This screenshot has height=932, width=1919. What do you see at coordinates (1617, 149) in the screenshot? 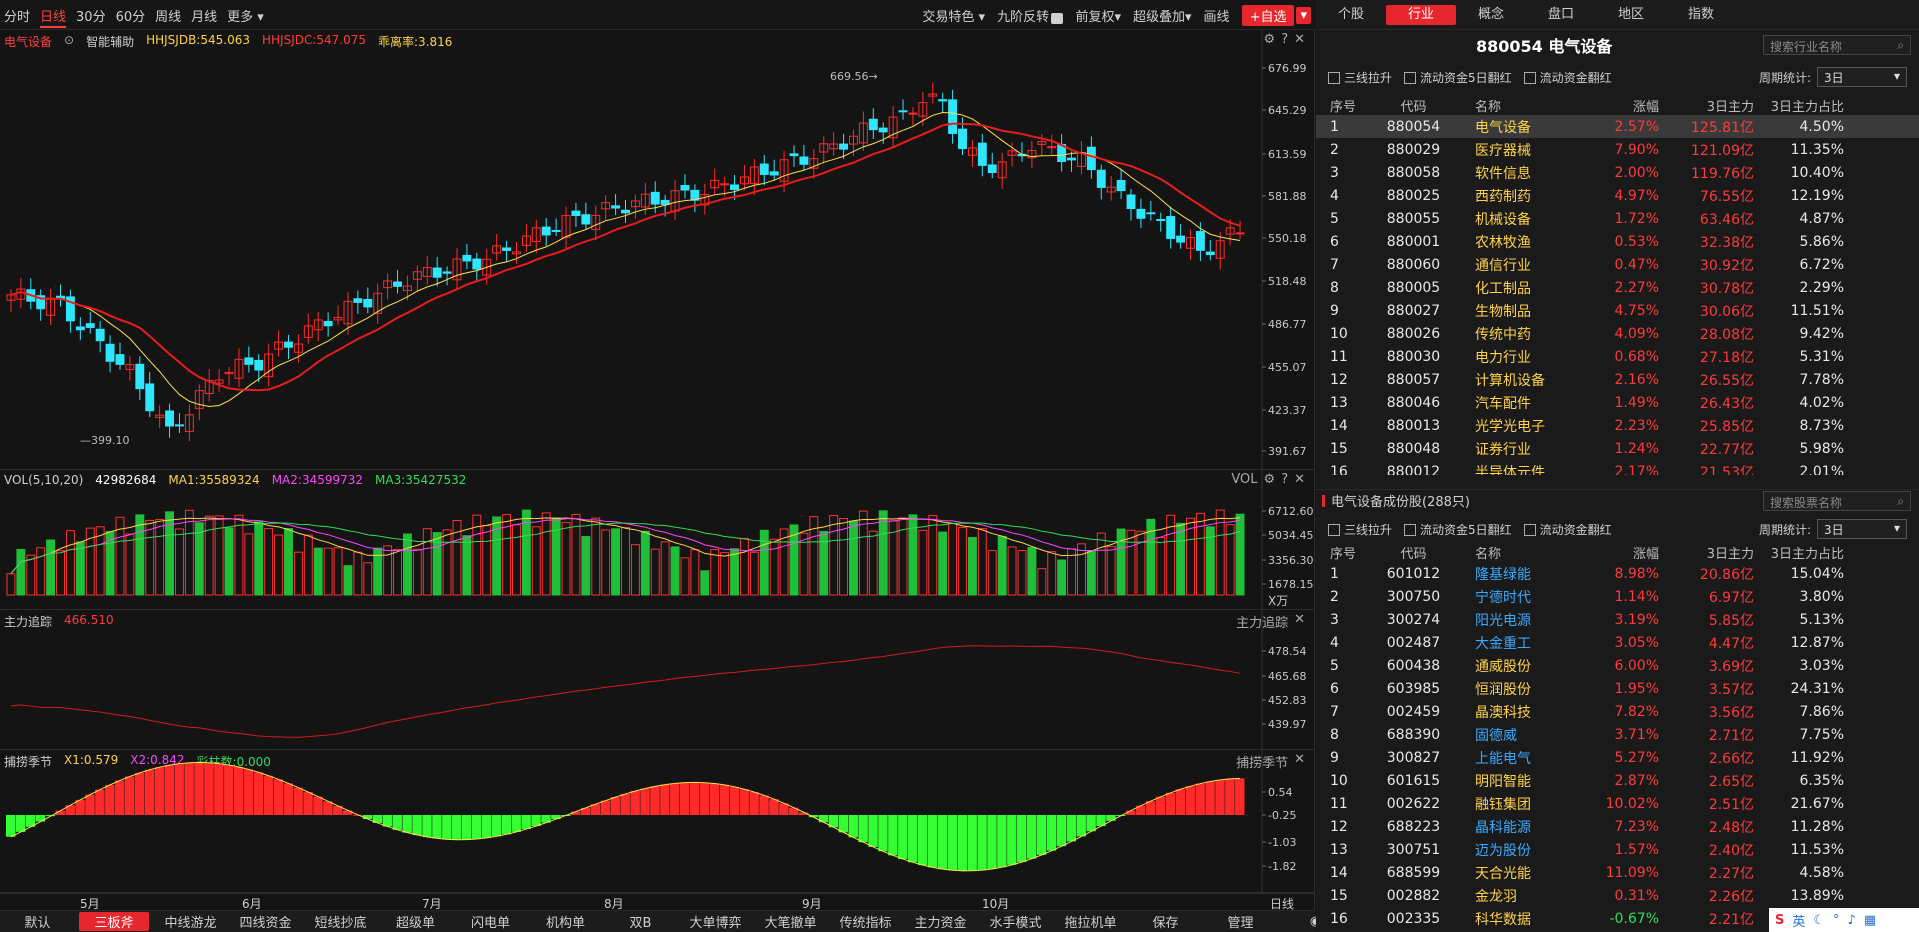
I see `table-row: 2 880029 医疗器械 7.90% 121.09亿 11.35%` at bounding box center [1617, 149].